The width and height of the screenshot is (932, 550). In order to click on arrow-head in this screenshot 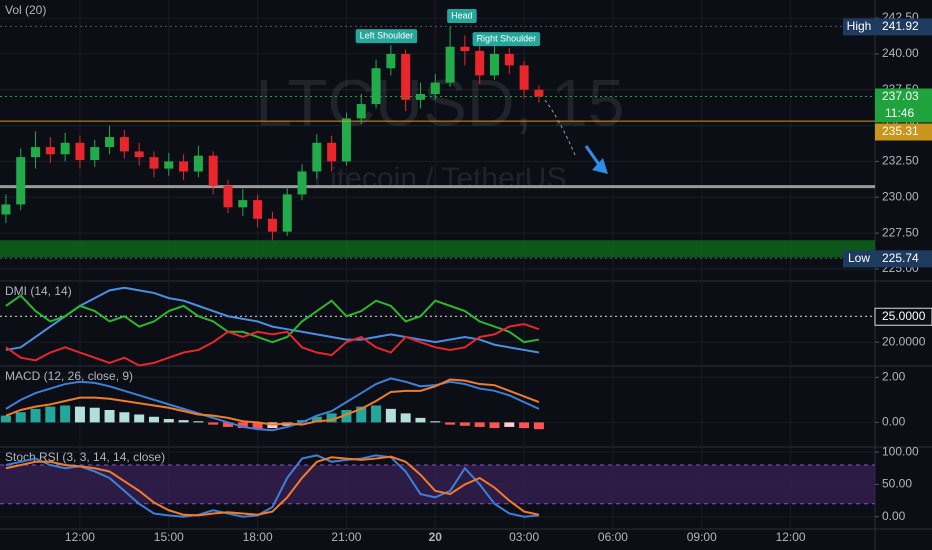, I will do `click(600, 166)`.